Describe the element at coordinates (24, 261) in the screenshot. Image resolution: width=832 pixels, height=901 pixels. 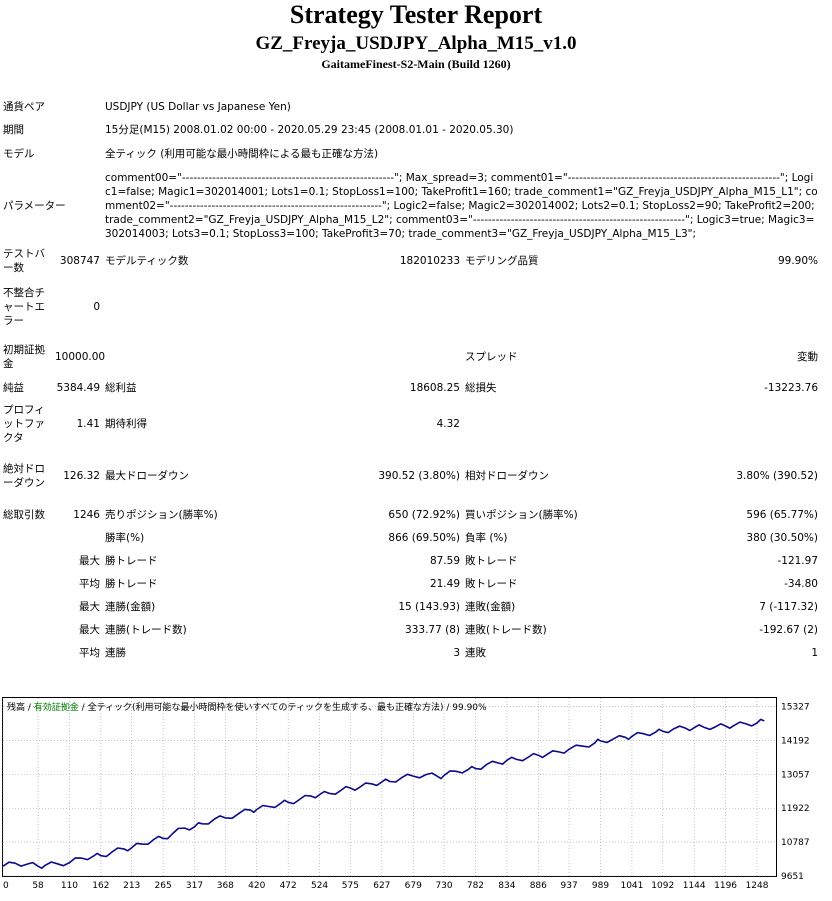
I see `bars-label: テストバー数` at that location.